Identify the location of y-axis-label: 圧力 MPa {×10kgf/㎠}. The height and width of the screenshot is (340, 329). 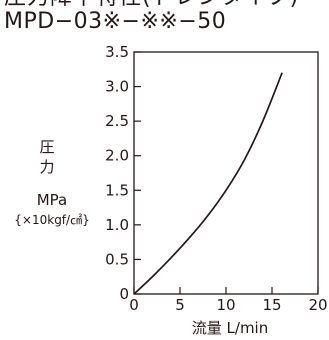
(51, 182).